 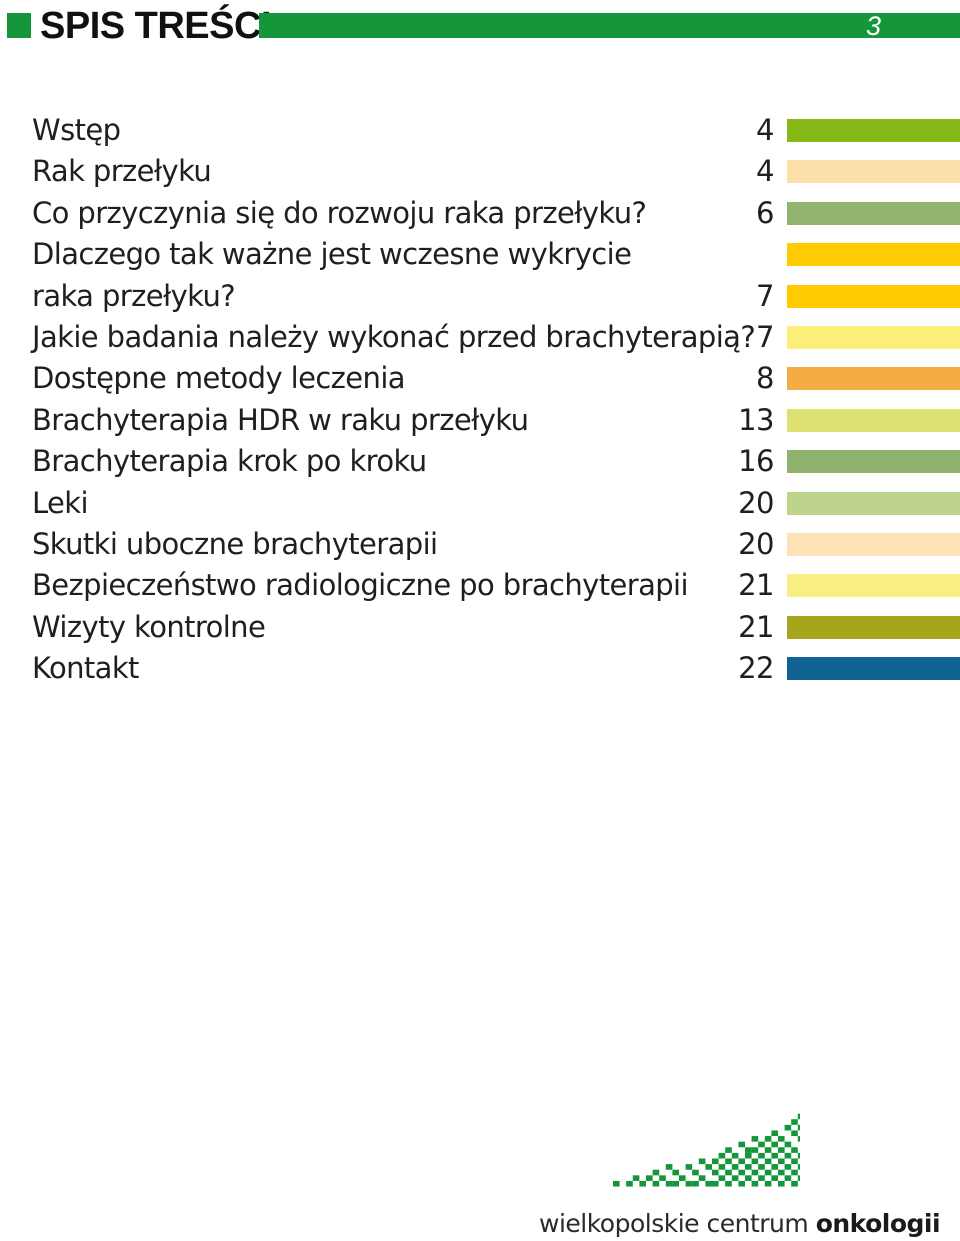 I want to click on page-number: 3, so click(x=874, y=26).